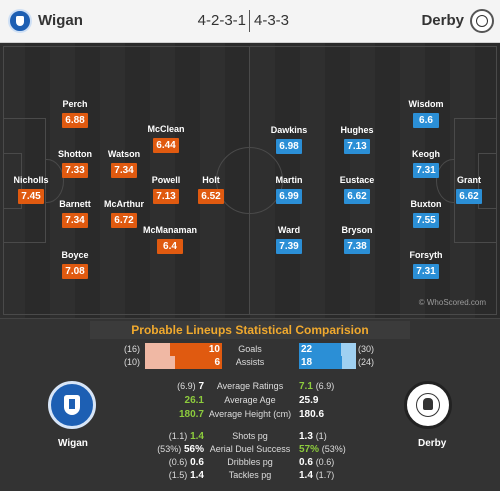 The width and height of the screenshot is (500, 491). What do you see at coordinates (75, 204) in the screenshot?
I see `player-name: Barnett` at bounding box center [75, 204].